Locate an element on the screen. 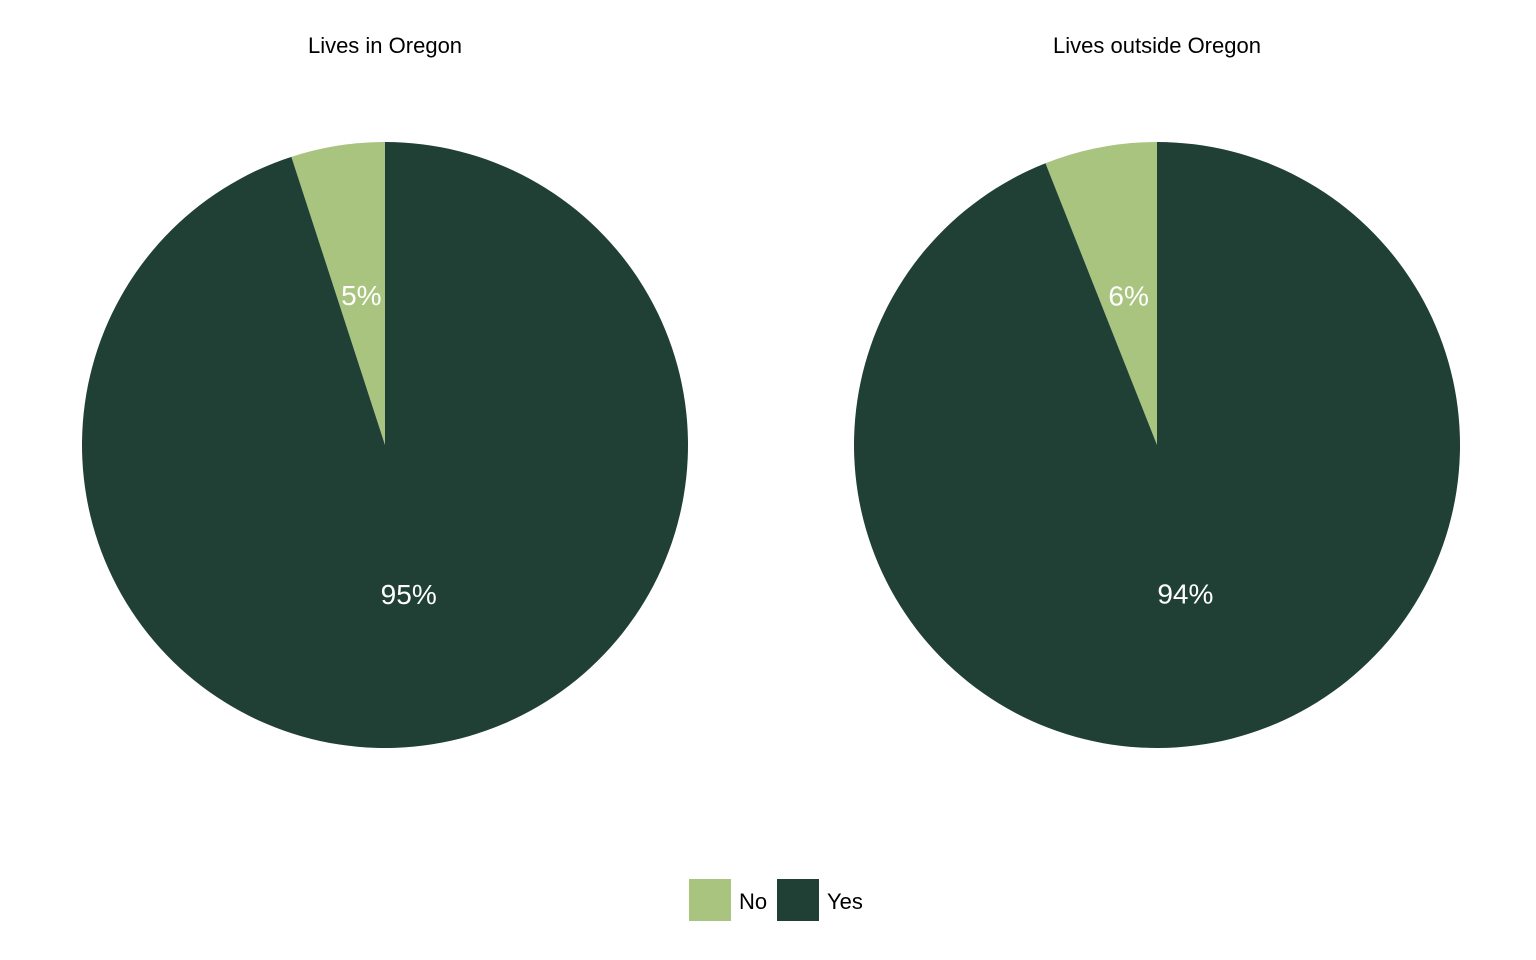 Image resolution: width=1536 pixels, height=960 pixels. slice-label-yes: 94% is located at coordinates (1185, 593).